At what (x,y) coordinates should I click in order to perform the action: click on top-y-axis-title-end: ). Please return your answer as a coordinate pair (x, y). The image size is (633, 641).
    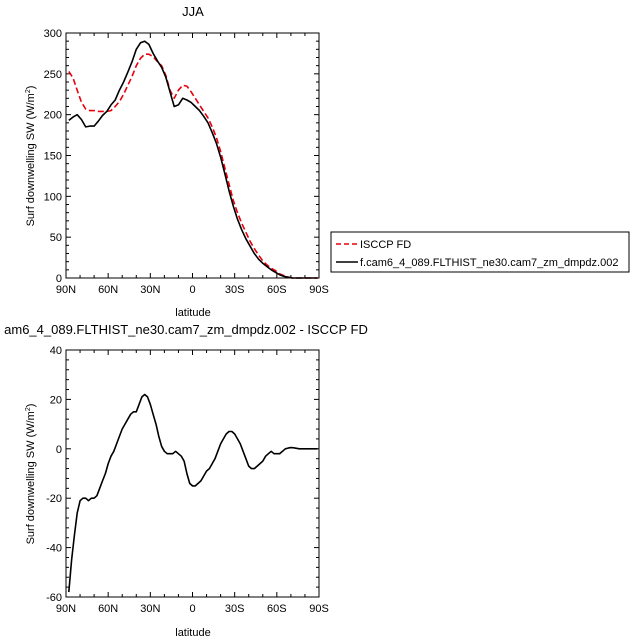
    Looking at the image, I should click on (31, 88).